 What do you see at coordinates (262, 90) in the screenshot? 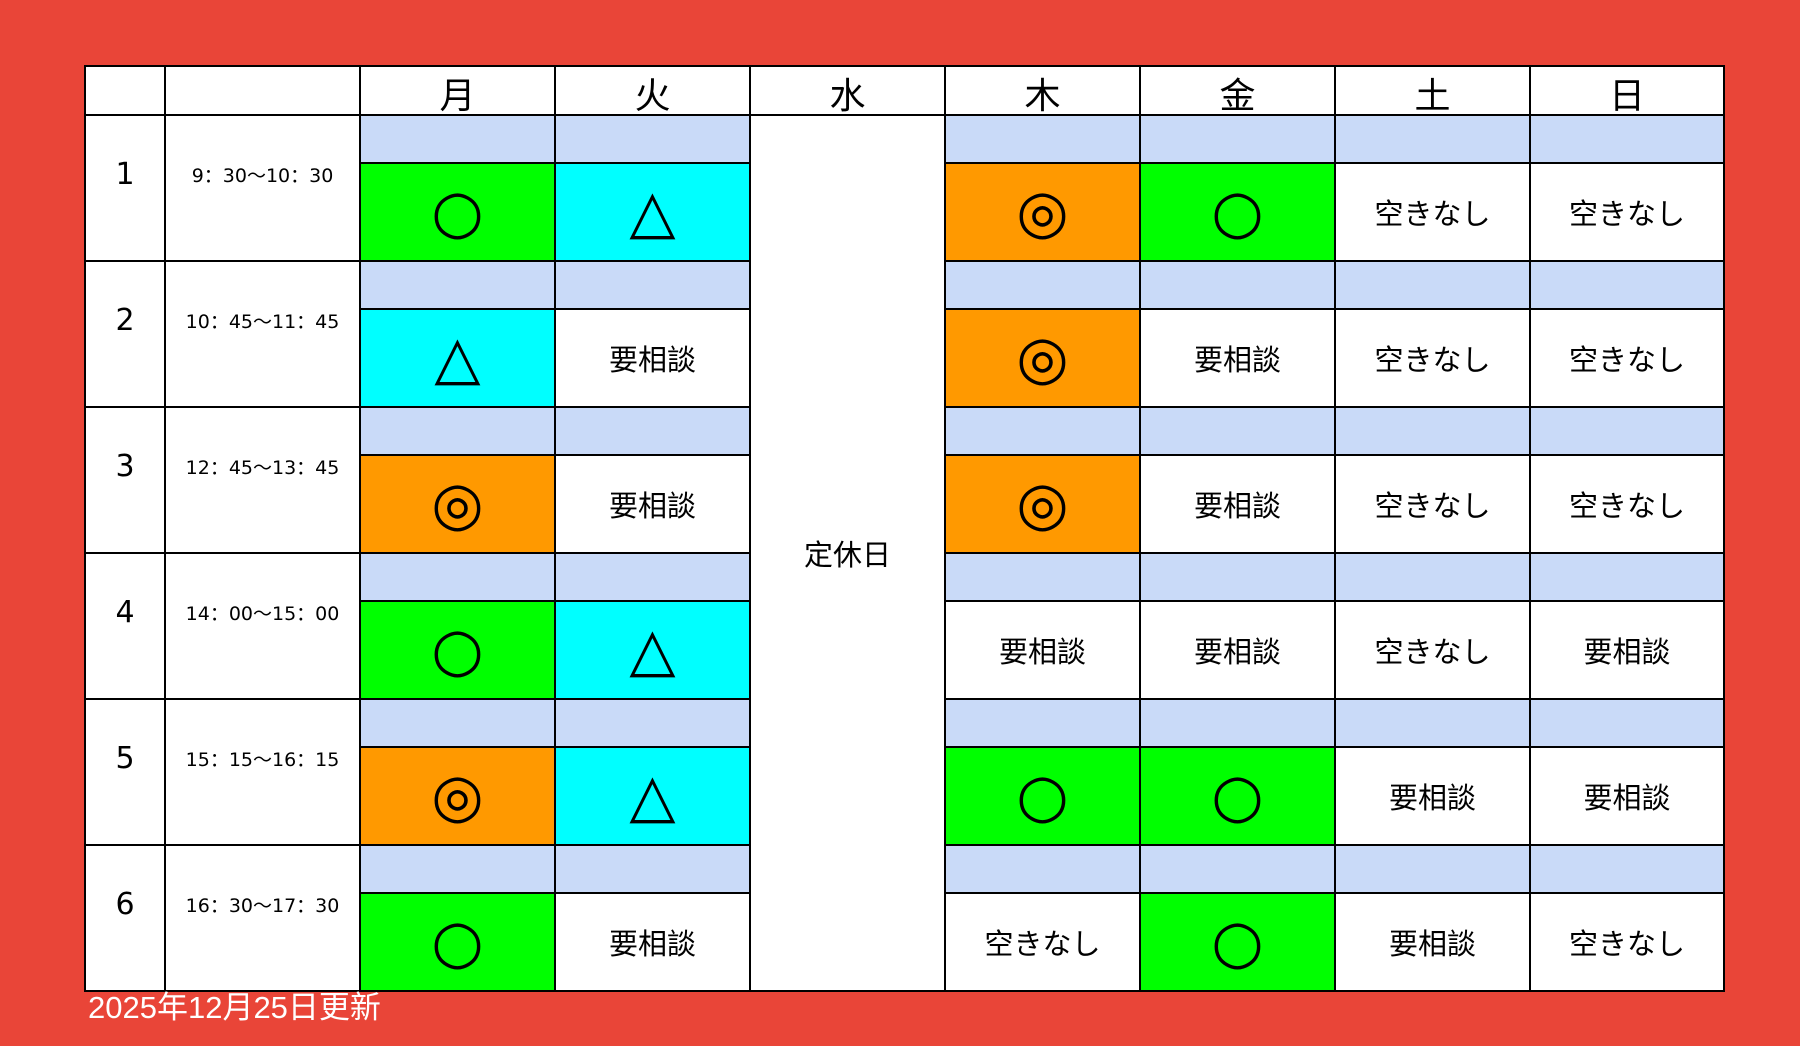
I see `header-time` at bounding box center [262, 90].